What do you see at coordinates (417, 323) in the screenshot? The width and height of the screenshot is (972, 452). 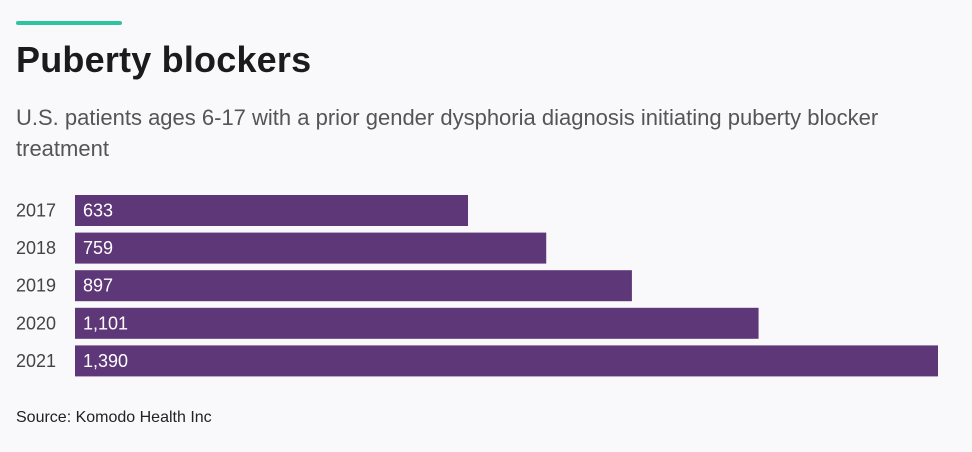 I see `bar-2020` at bounding box center [417, 323].